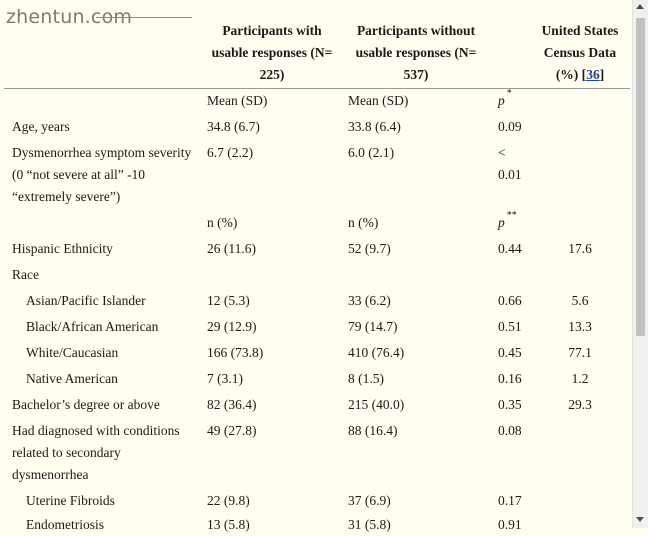 This screenshot has height=536, width=648. What do you see at coordinates (25, 274) in the screenshot?
I see `row-label: Race` at bounding box center [25, 274].